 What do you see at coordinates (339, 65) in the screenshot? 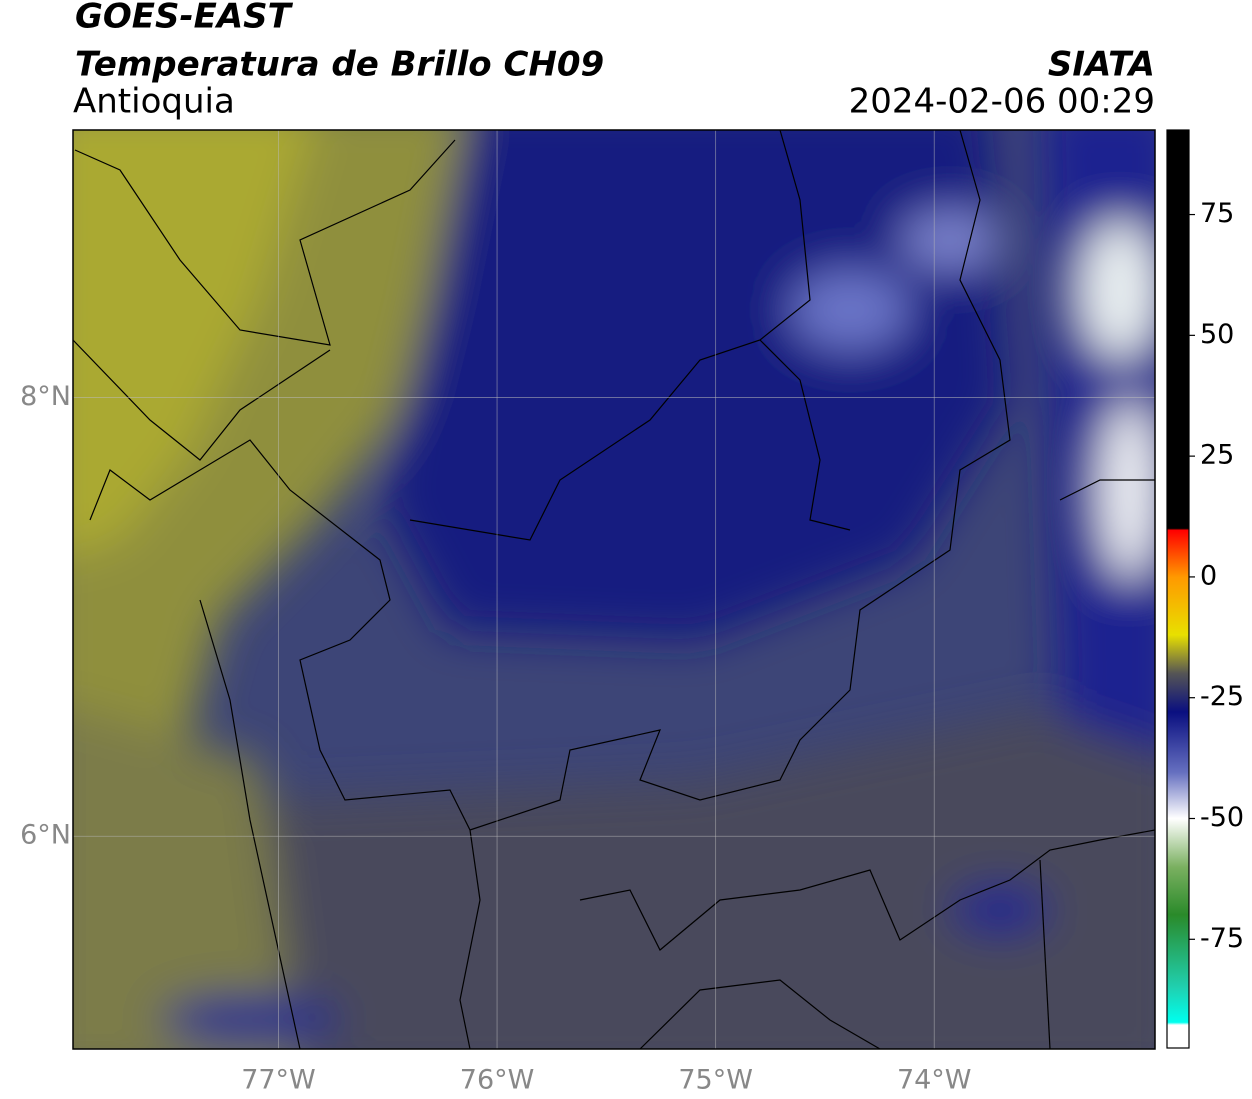
I see `subtitle: Temperatura de Brillo CH09` at bounding box center [339, 65].